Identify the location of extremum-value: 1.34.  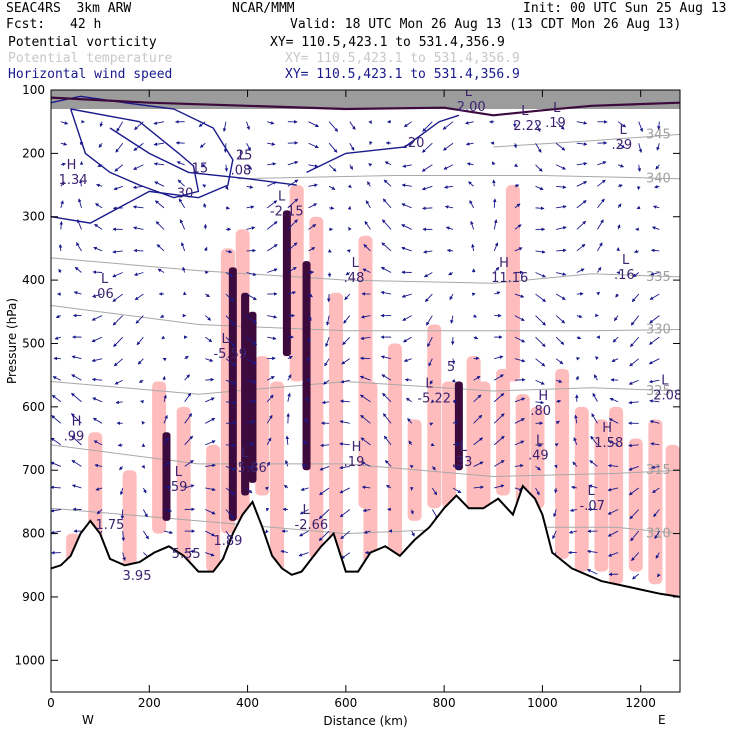
(73, 180).